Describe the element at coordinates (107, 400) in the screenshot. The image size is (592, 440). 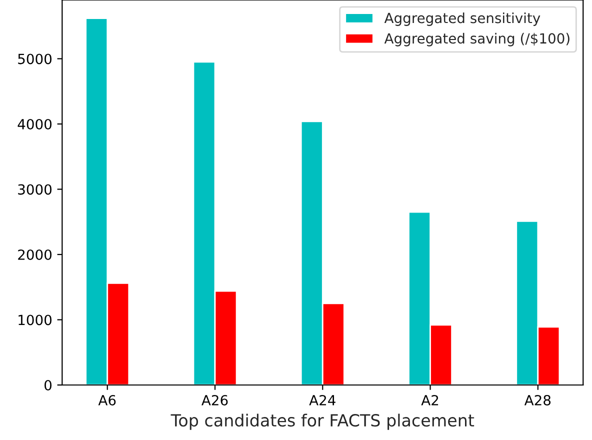
I see `x-tick-label: A6` at that location.